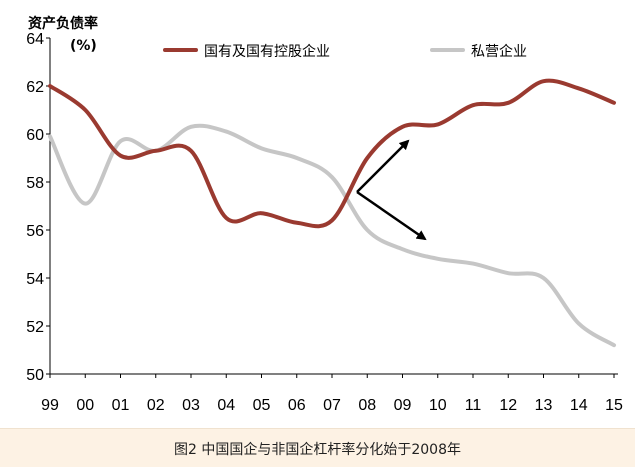 The width and height of the screenshot is (635, 467). Describe the element at coordinates (35, 87) in the screenshot. I see `y-tick-label: 62` at that location.